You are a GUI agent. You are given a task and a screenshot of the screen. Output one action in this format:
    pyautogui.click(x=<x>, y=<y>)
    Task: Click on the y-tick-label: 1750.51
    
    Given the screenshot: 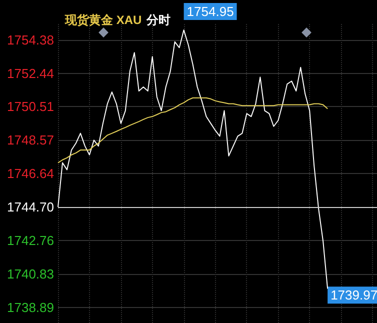 What is the action you would take?
    pyautogui.click(x=30, y=106)
    